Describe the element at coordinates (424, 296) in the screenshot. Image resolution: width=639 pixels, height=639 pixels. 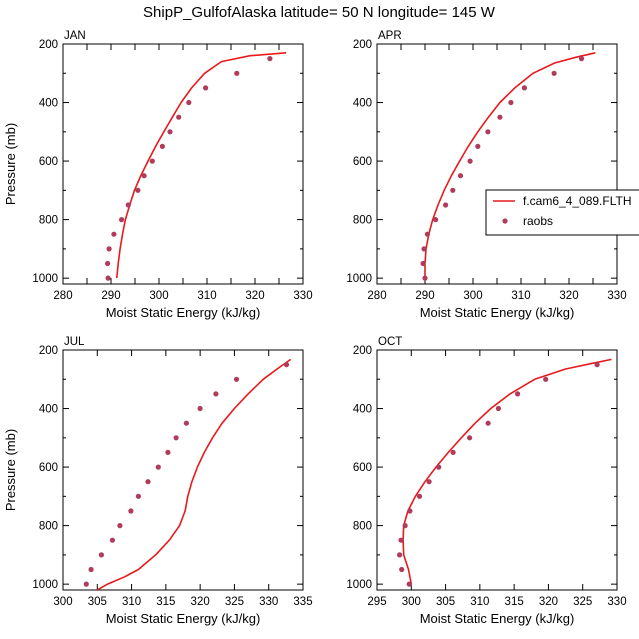
I see `x-tick-label: 290` at that location.